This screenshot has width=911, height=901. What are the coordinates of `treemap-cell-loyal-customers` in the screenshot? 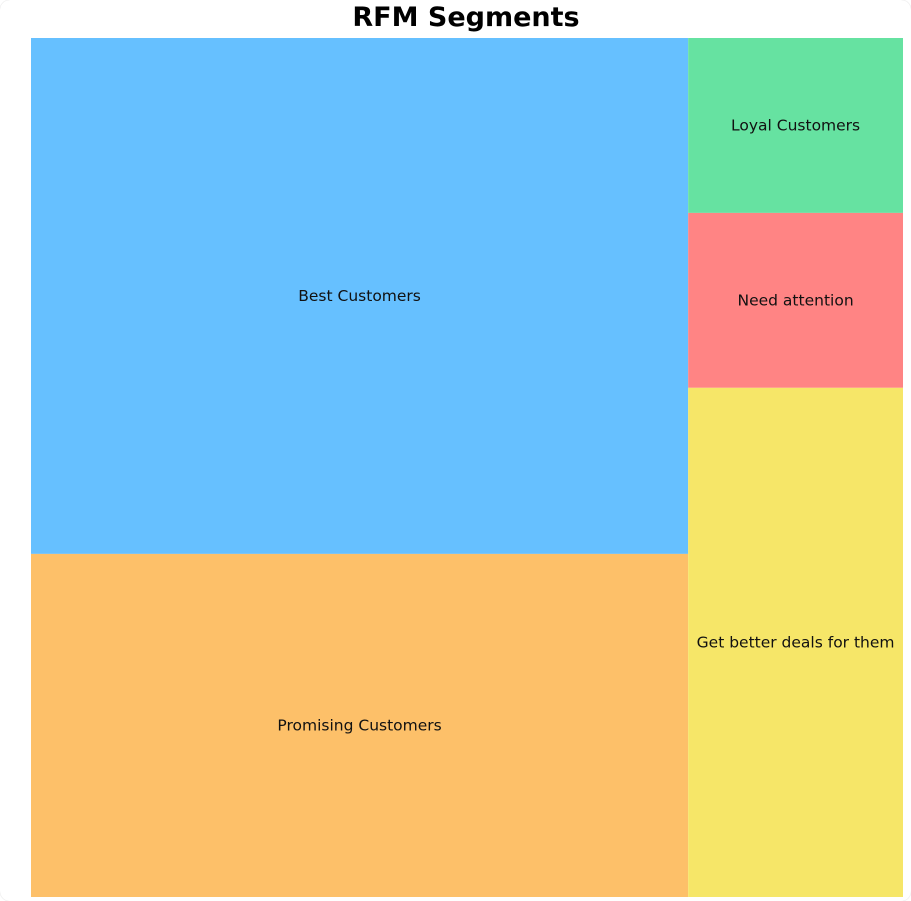 It's located at (795, 125).